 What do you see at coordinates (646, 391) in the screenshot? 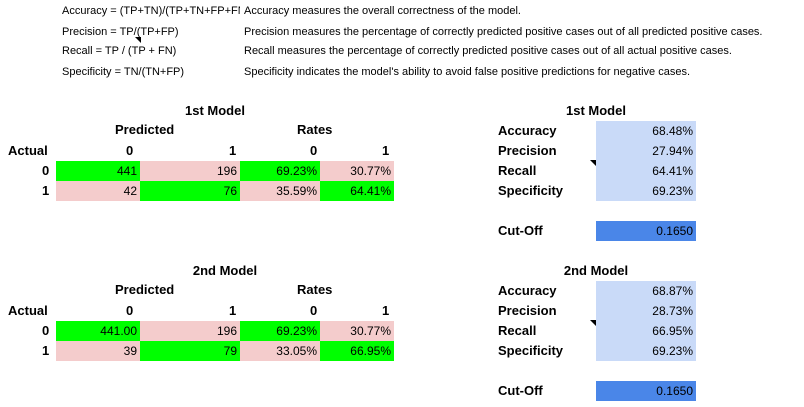
I see `m2-cutoff-value: 0.1650` at bounding box center [646, 391].